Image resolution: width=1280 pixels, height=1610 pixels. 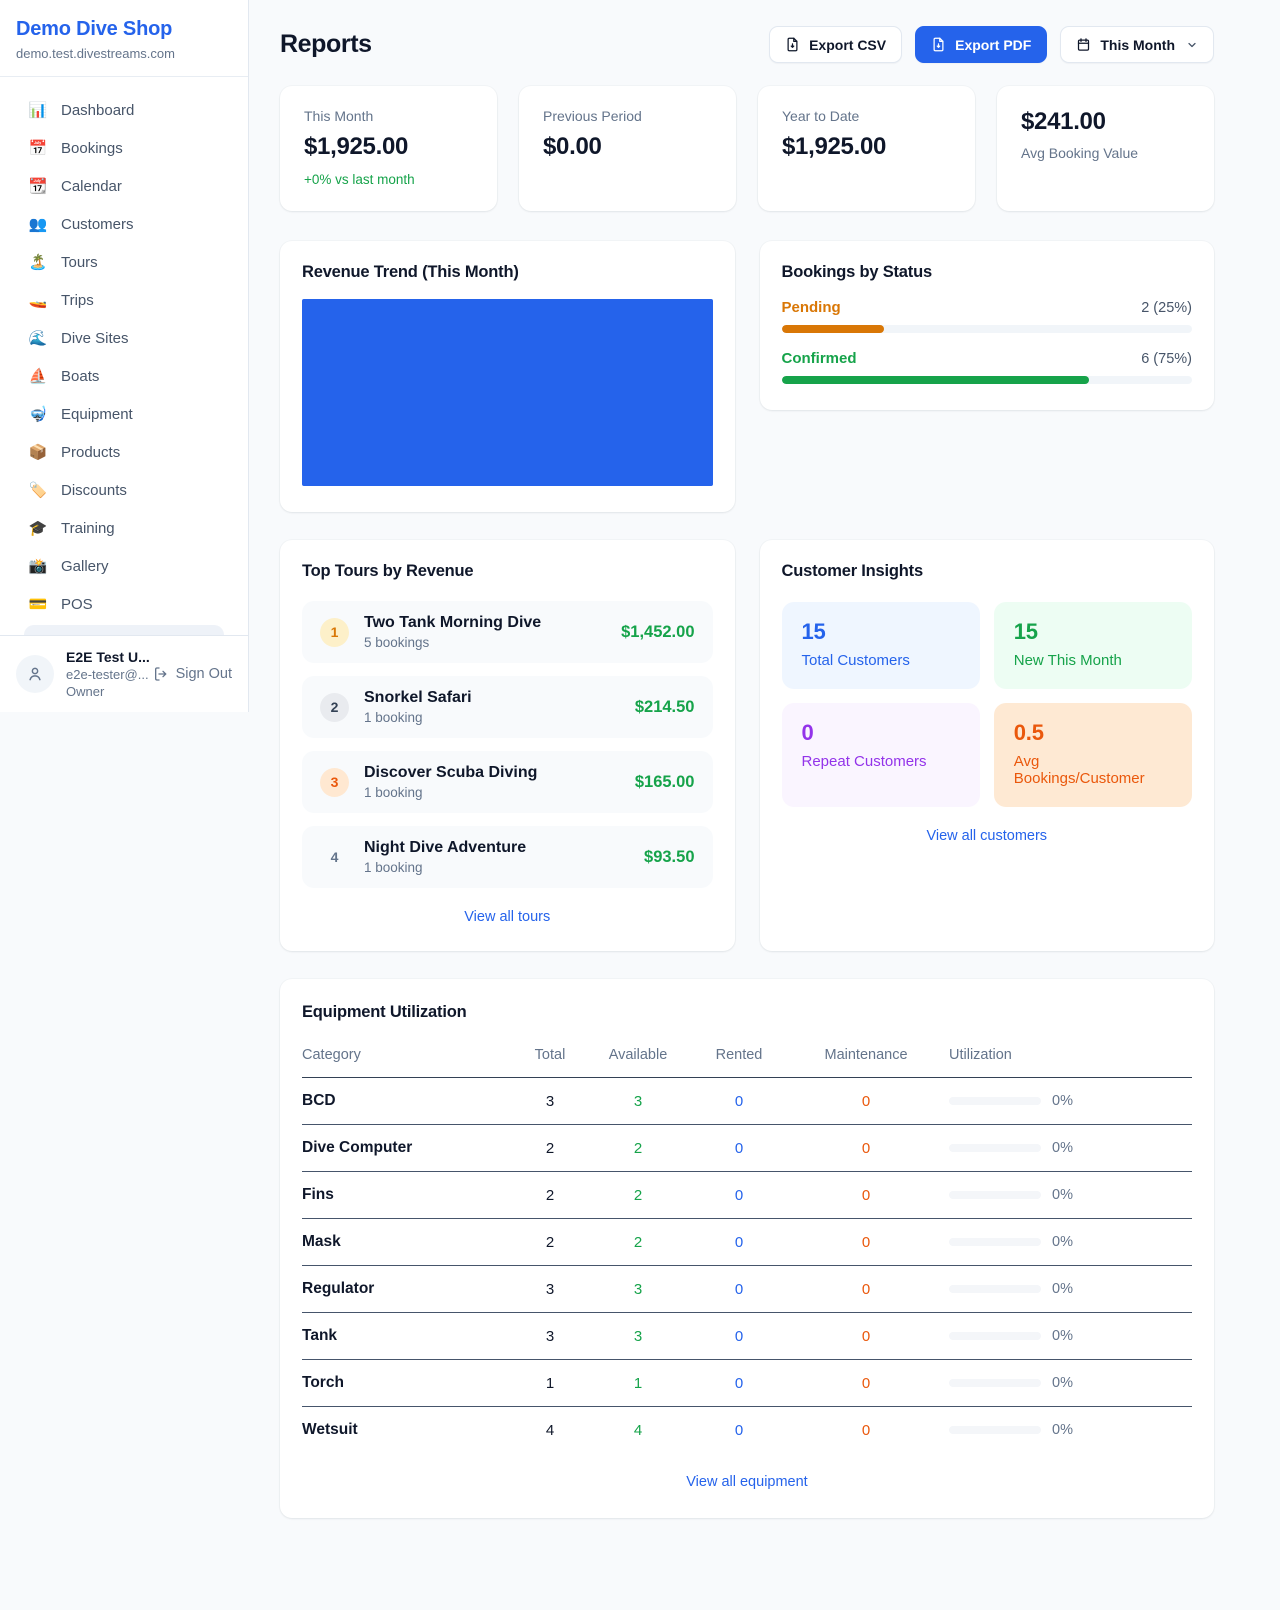 I want to click on sidebar-item-boats: ⛵ Boats, so click(x=124, y=376).